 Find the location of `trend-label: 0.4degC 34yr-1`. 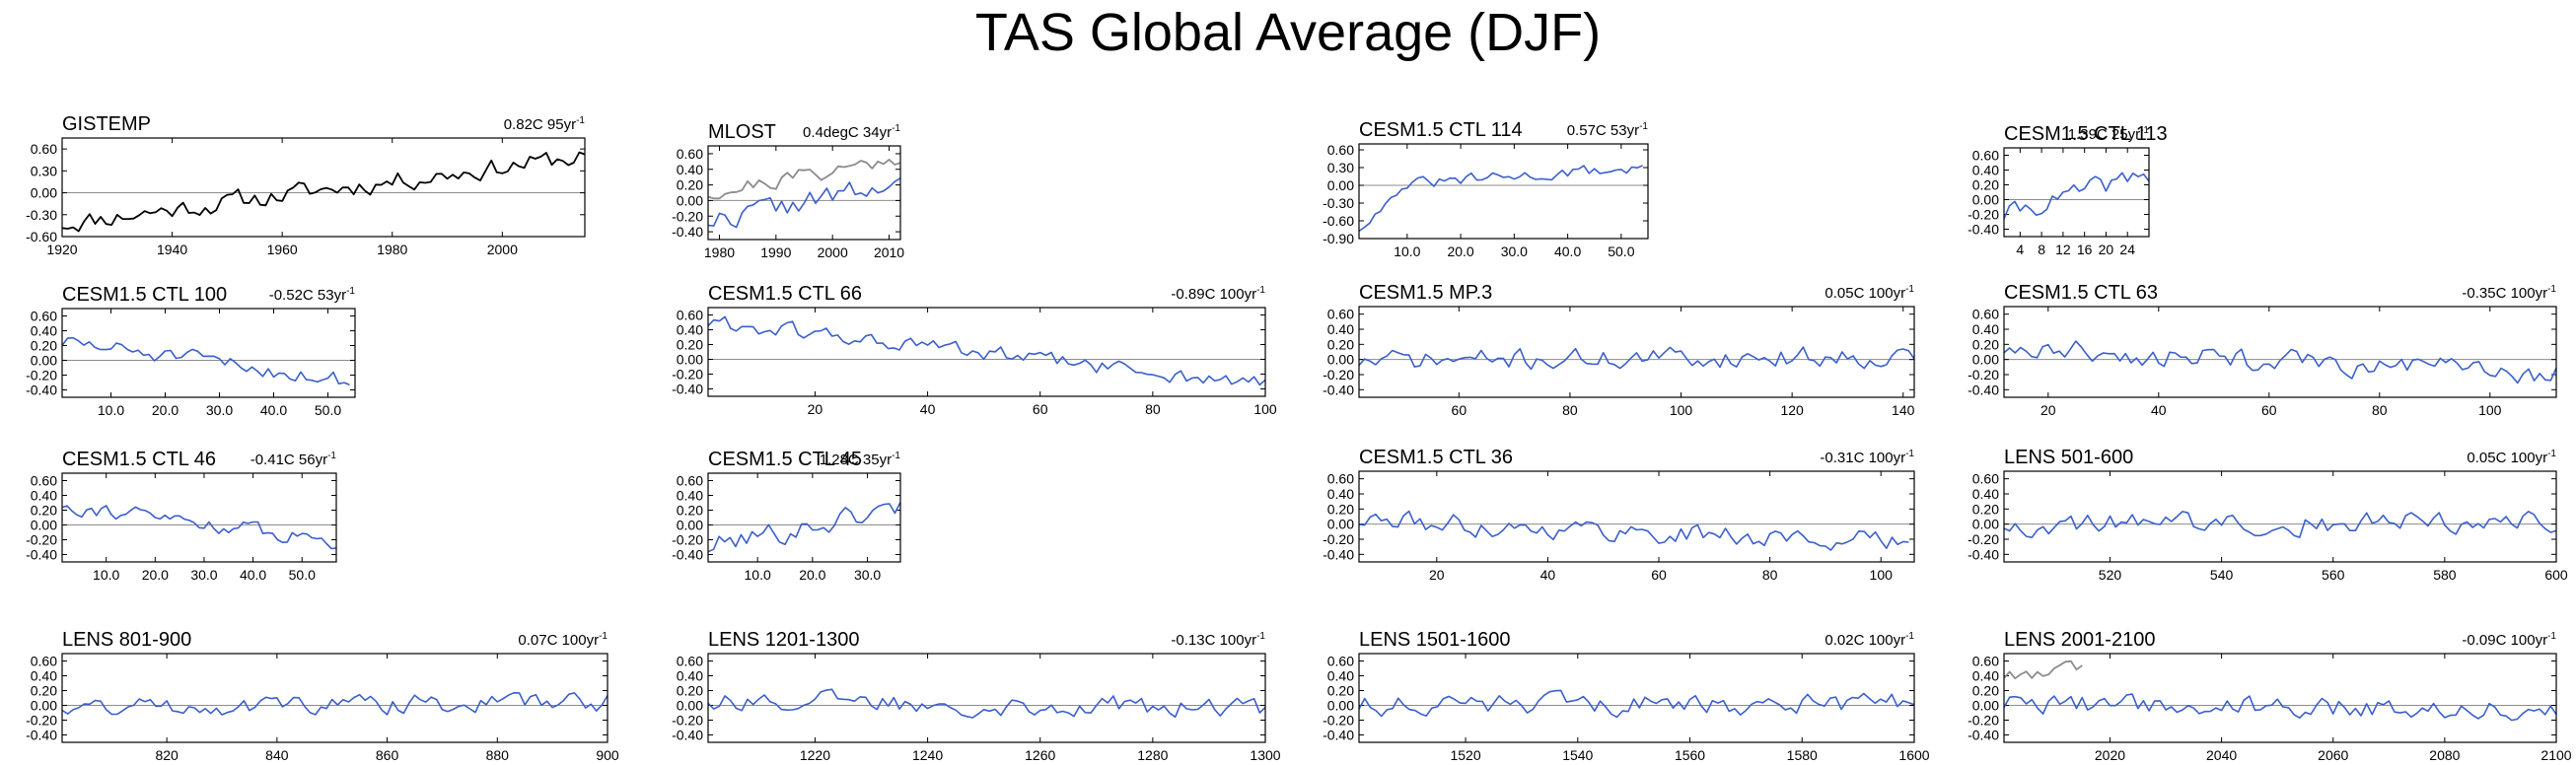

trend-label: 0.4degC 34yr-1 is located at coordinates (851, 132).